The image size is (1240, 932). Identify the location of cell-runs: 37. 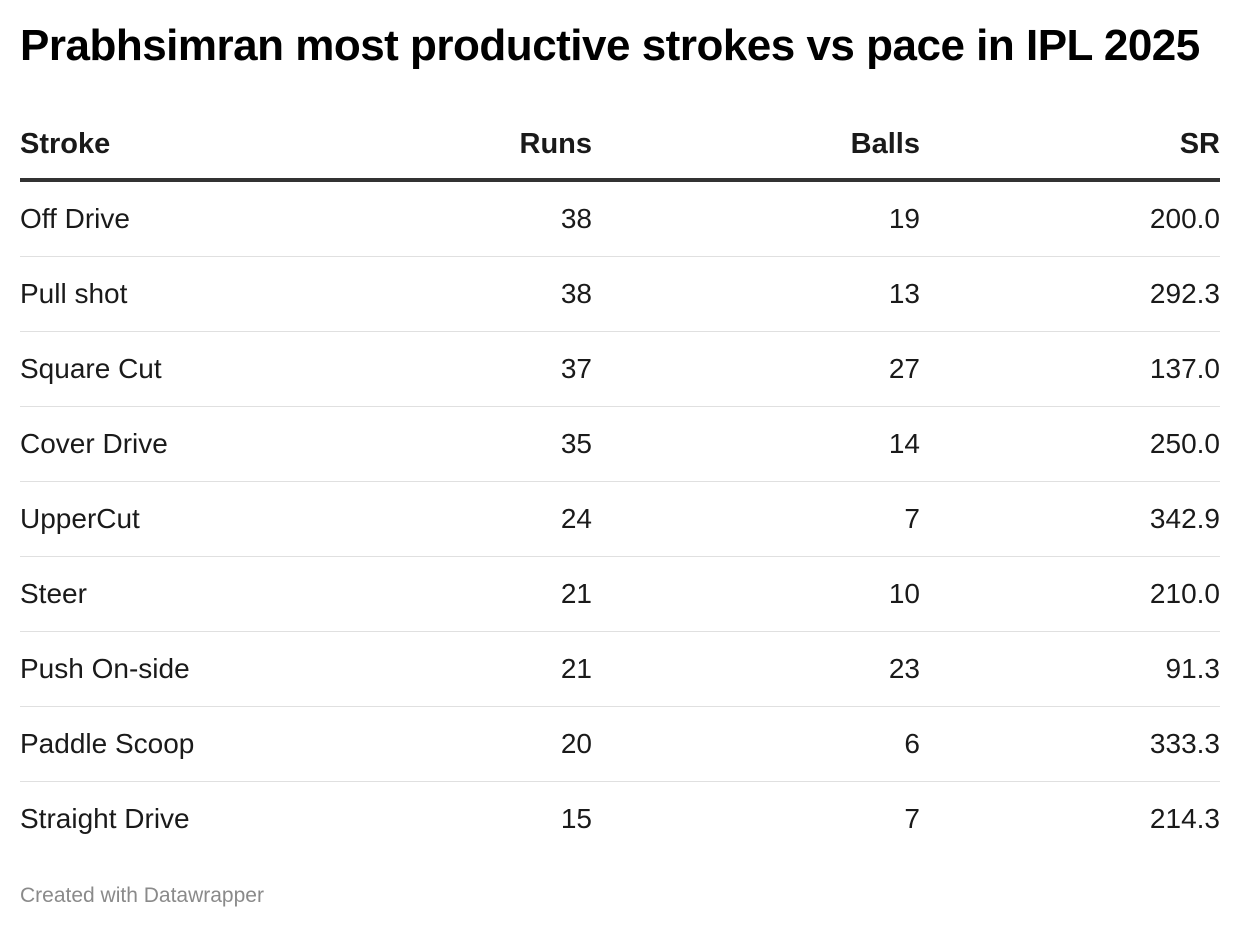
(576, 368).